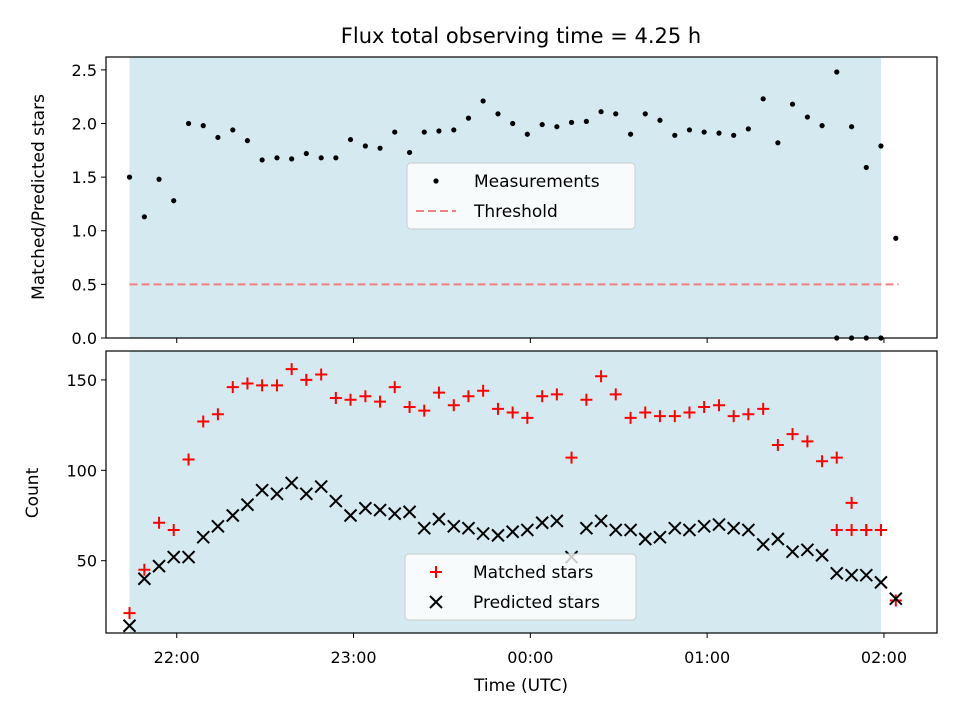 The image size is (960, 720). I want to click on ratio-legend: Measurements Threshold, so click(521, 196).